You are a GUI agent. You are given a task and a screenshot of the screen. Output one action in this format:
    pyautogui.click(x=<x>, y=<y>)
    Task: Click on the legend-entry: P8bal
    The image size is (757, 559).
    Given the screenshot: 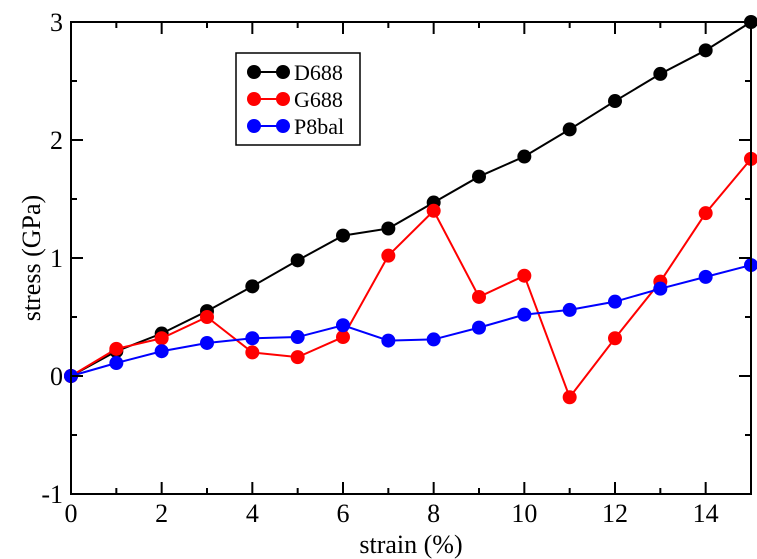 What is the action you would take?
    pyautogui.click(x=295, y=126)
    